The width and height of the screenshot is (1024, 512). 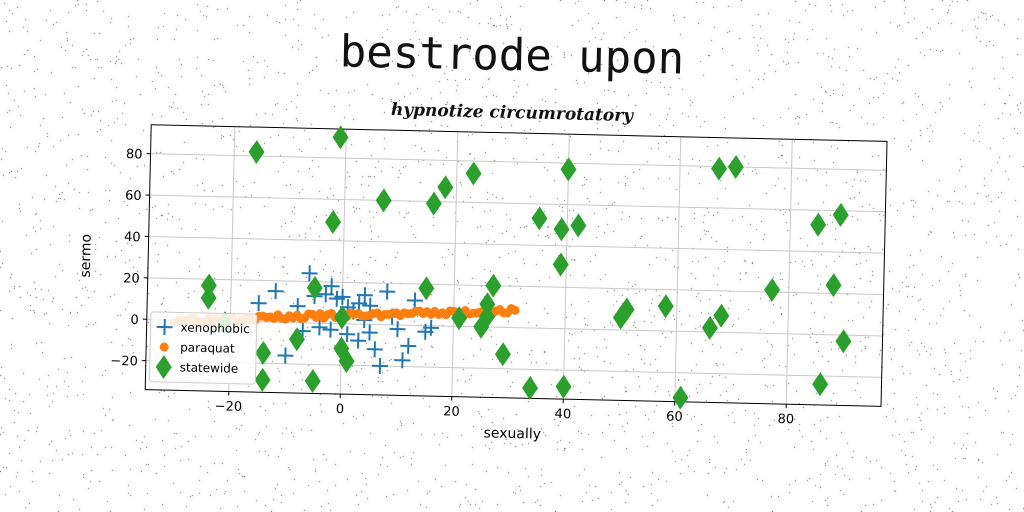 I want to click on legend: xenophobic paraquat statewide, so click(x=203, y=348).